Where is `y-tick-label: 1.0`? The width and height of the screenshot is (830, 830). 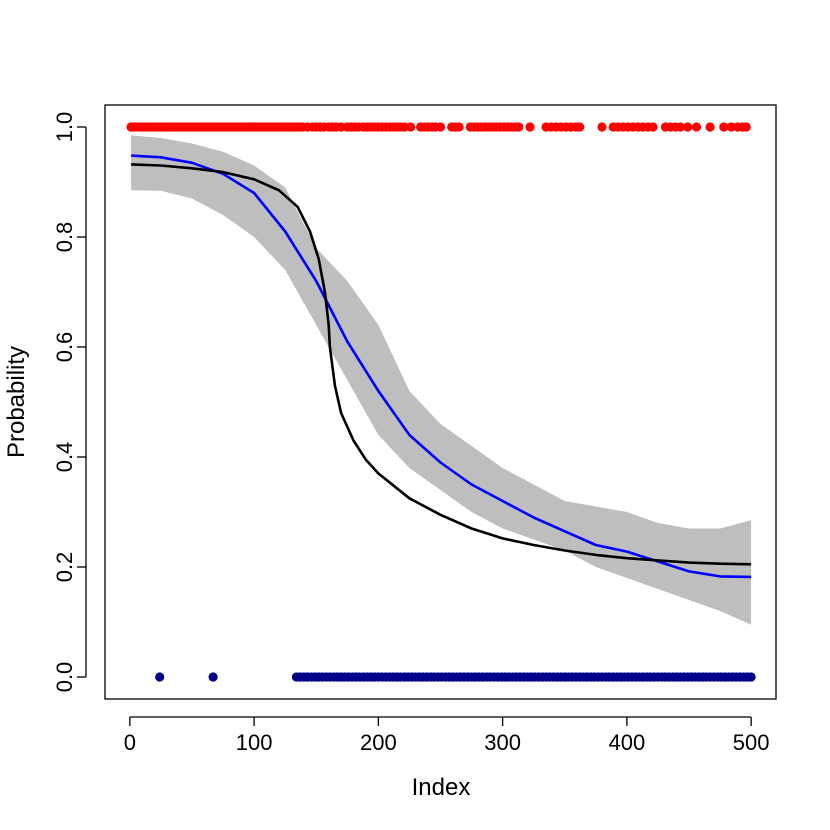 y-tick-label: 1.0 is located at coordinates (64, 127).